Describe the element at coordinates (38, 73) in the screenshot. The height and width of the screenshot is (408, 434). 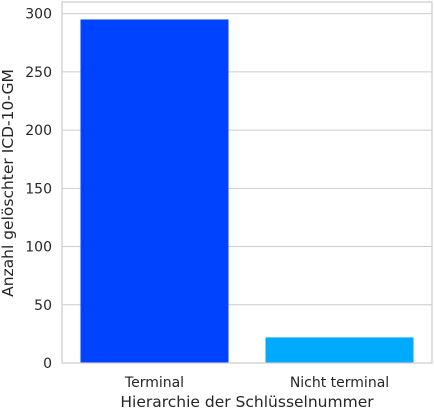
I see `y-tick-label: 250` at that location.